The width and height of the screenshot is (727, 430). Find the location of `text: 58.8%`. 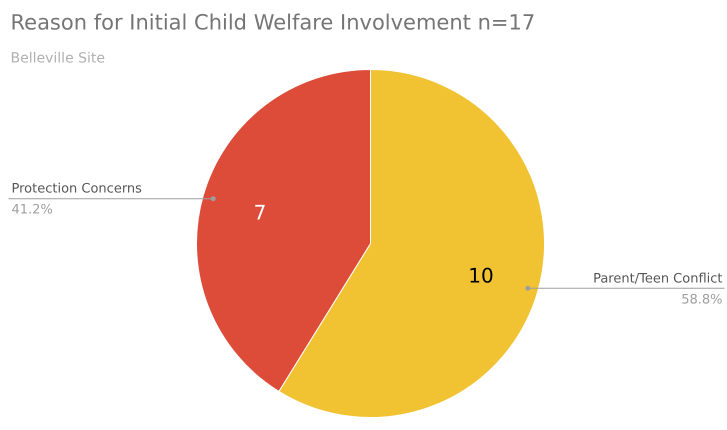

text: 58.8% is located at coordinates (702, 300).